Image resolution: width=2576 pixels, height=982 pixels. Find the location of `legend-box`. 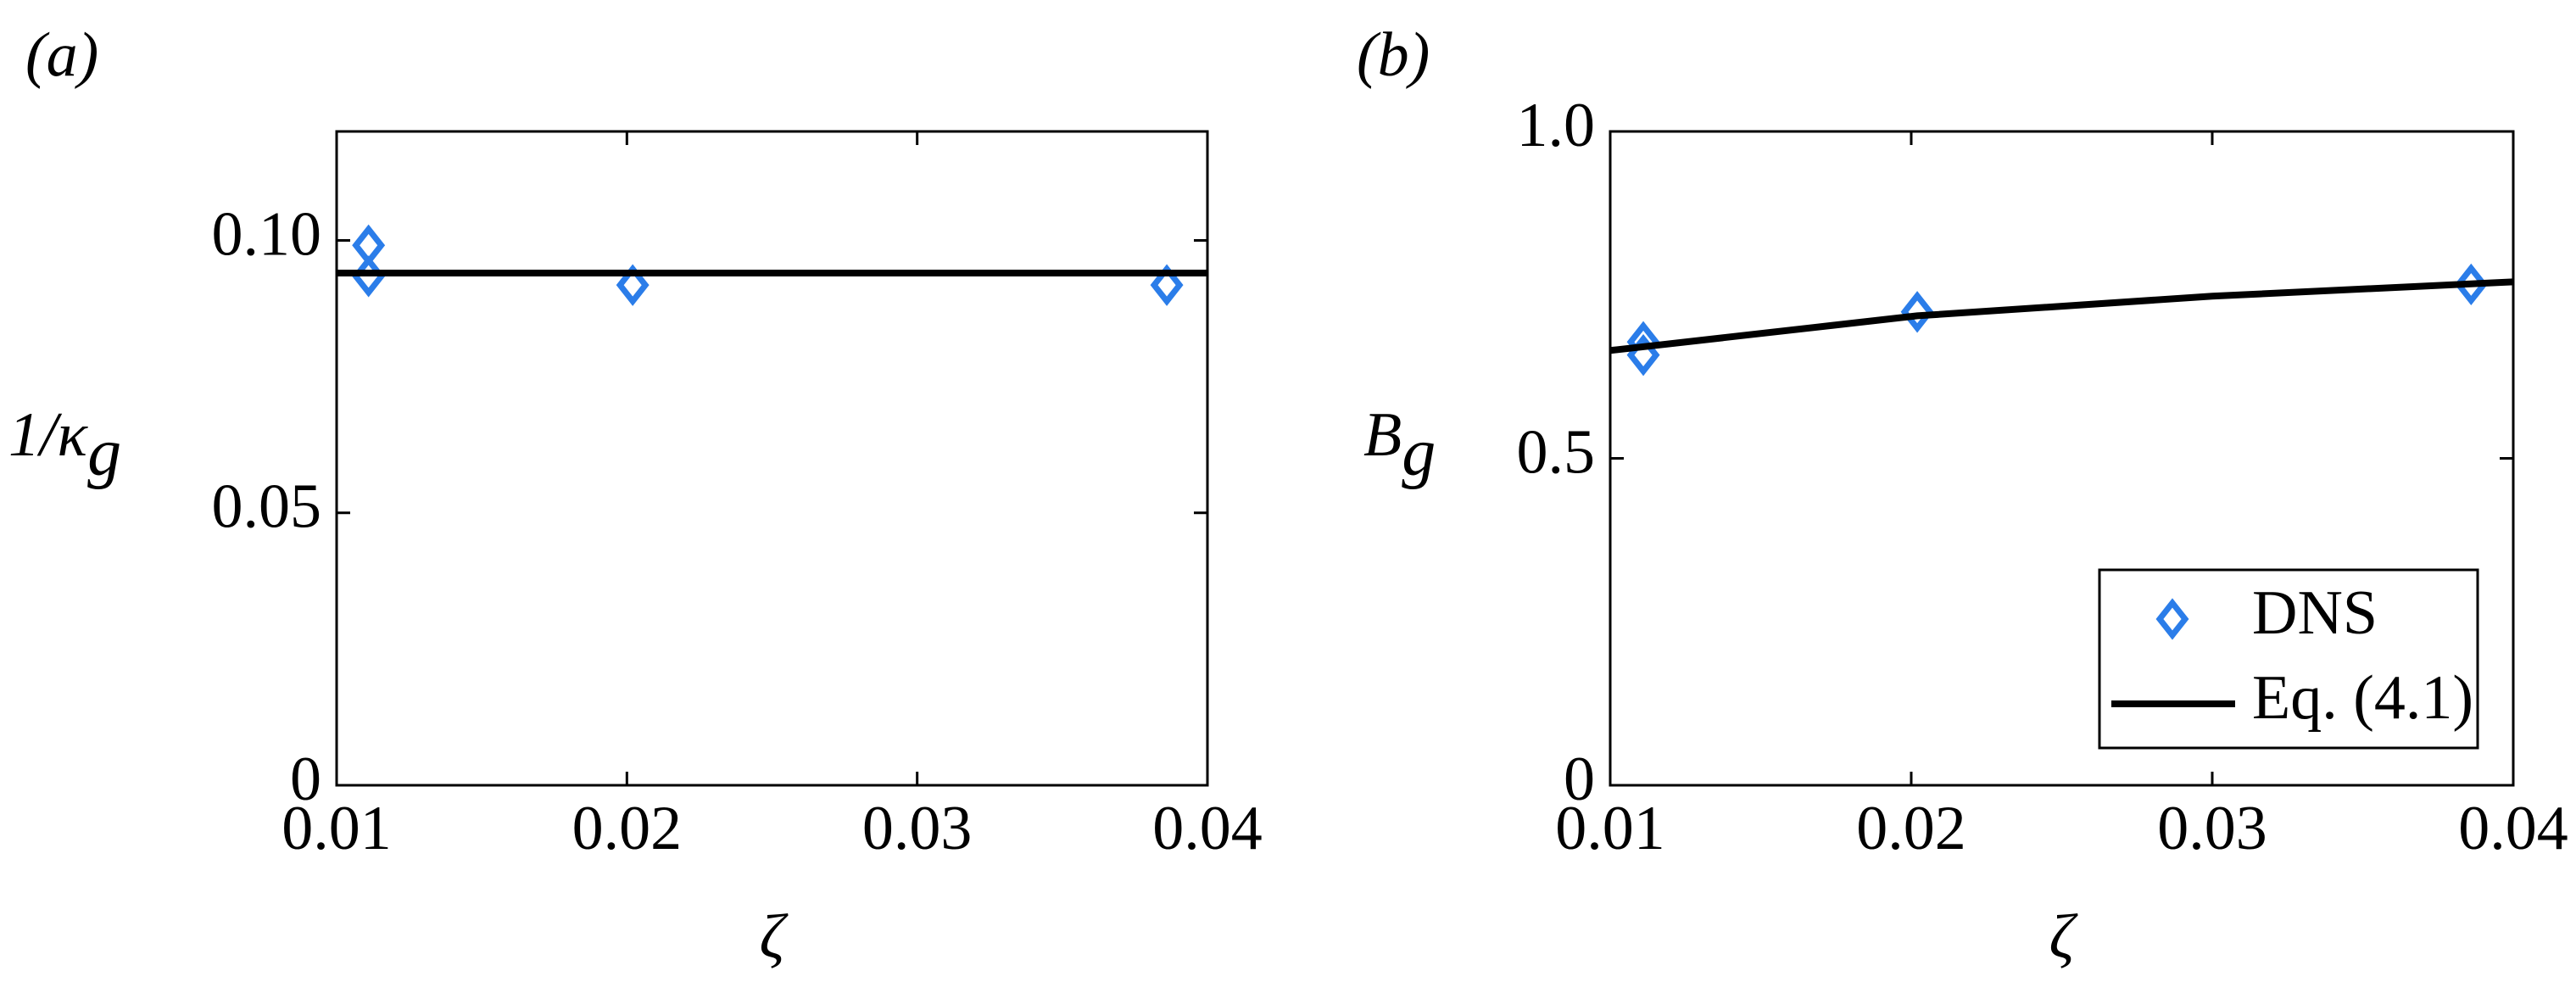

legend-box is located at coordinates (2288, 659).